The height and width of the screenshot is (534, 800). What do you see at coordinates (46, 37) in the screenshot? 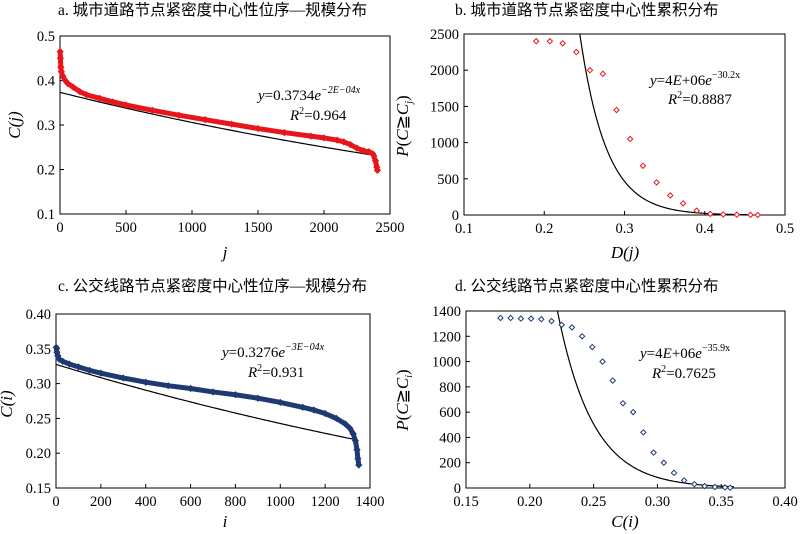
I see `y-tick-label: 0.5` at bounding box center [46, 37].